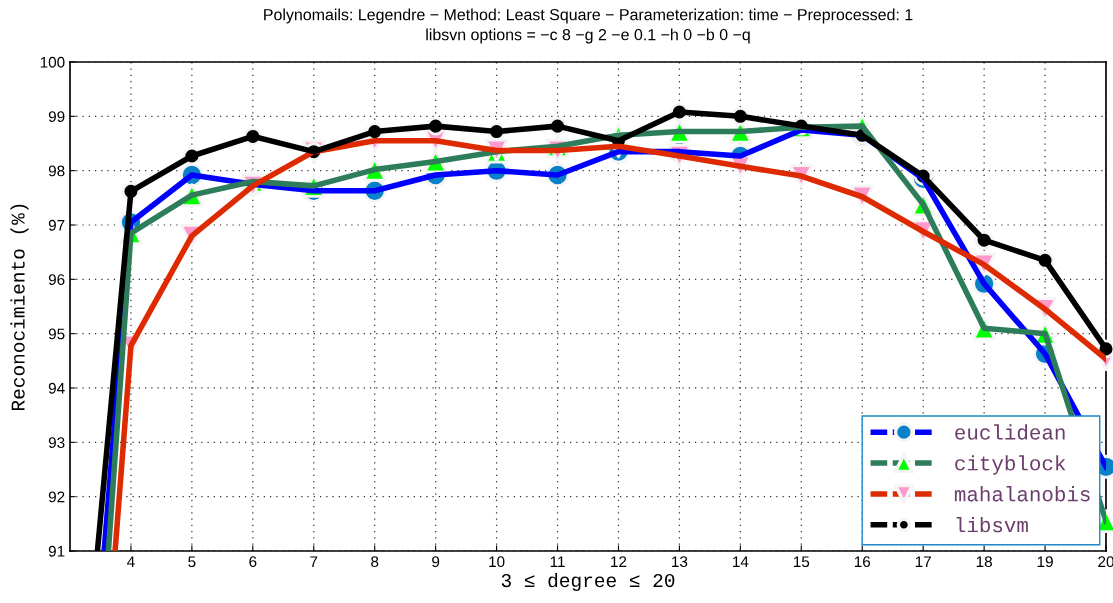  I want to click on x-tick-label: 17, so click(923, 561).